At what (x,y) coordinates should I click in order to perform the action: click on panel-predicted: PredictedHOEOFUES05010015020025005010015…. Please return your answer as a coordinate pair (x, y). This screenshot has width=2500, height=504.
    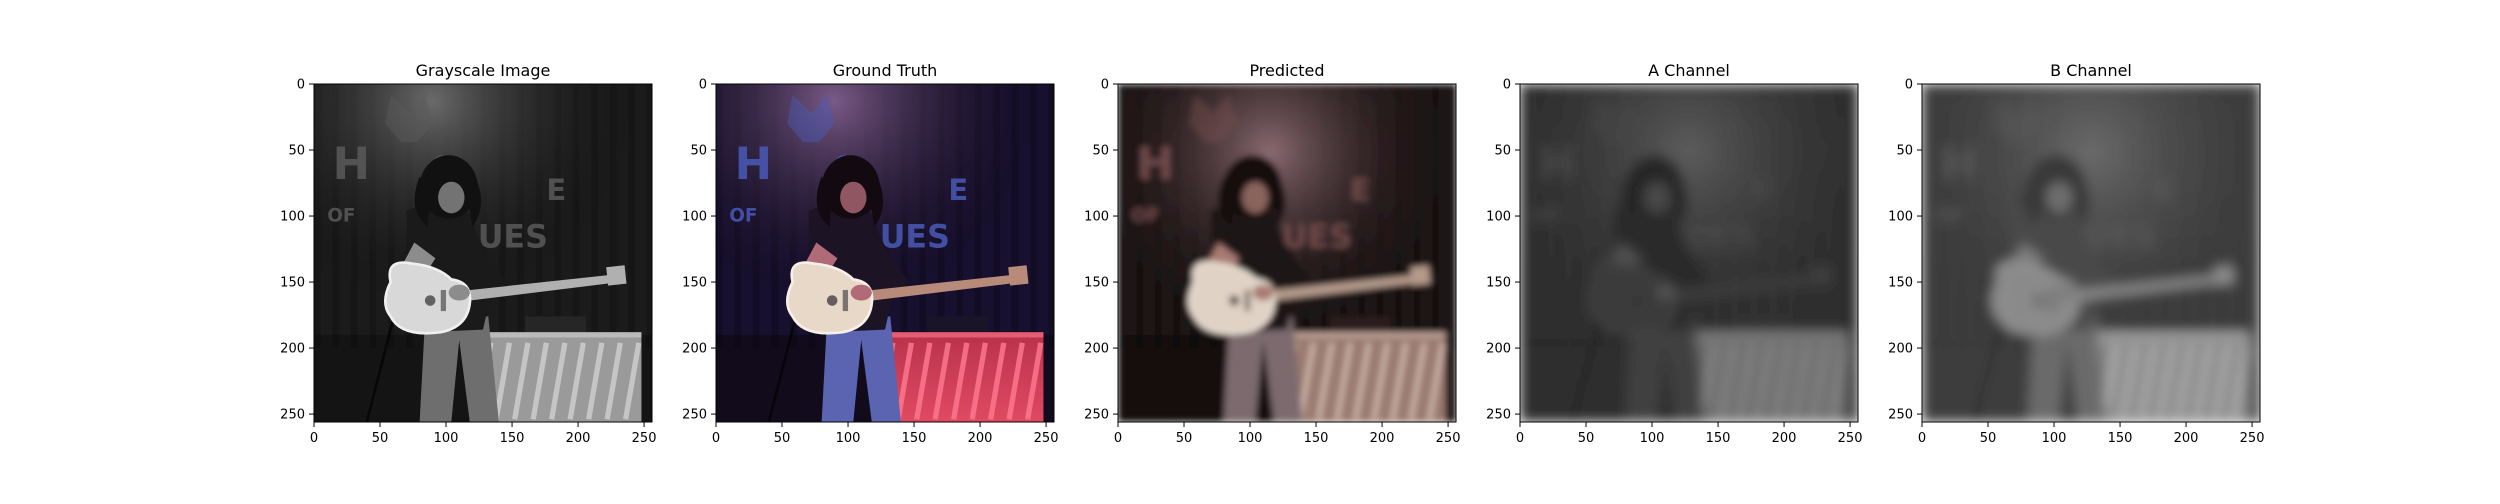
    Looking at the image, I should click on (1272, 253).